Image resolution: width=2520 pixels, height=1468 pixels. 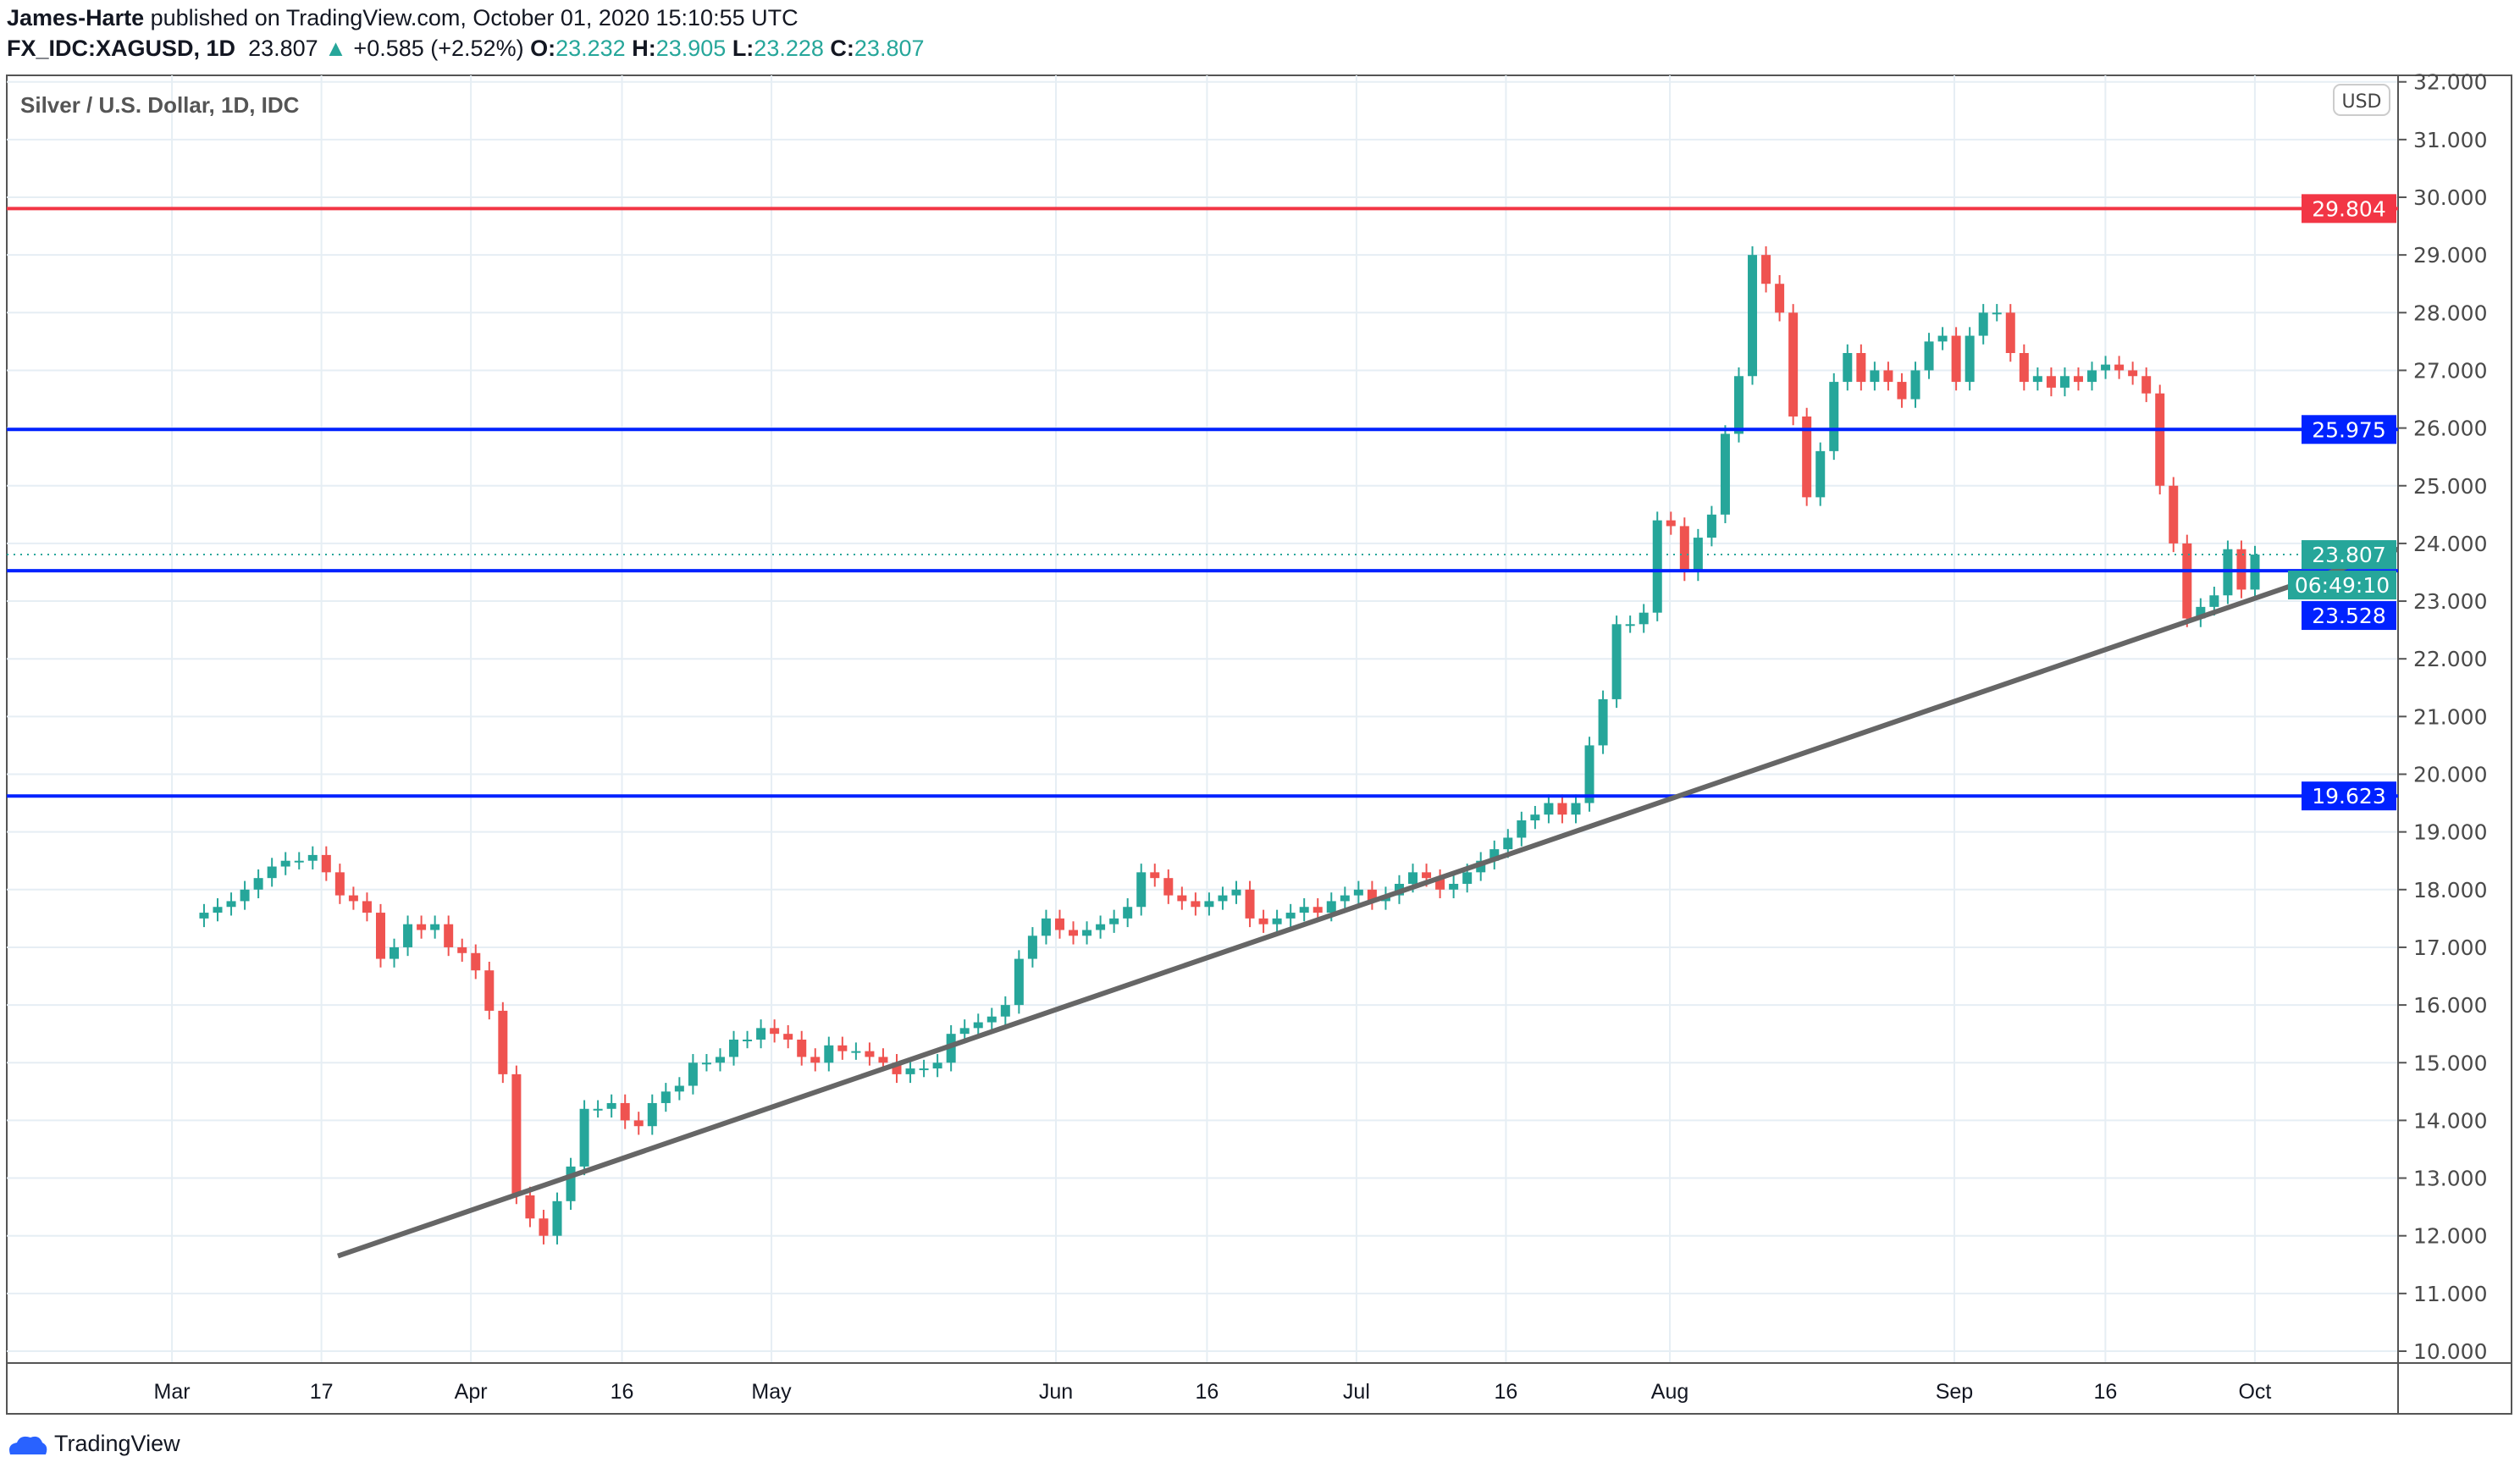 I want to click on last-price: 23.807, so click(x=283, y=49).